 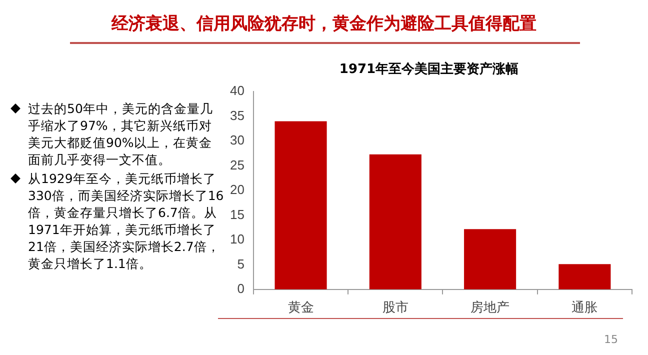 What do you see at coordinates (126, 221) in the screenshot?
I see `text: 从1929年至今，美元纸币增长了330倍，而美国经济实际增长了16倍，黄金存量只增长了6.7倍。从1971年开始算，美元纸币增长了21倍，美国经济实际增长2.7倍，黄金只增长了1.1倍。` at bounding box center [126, 221].